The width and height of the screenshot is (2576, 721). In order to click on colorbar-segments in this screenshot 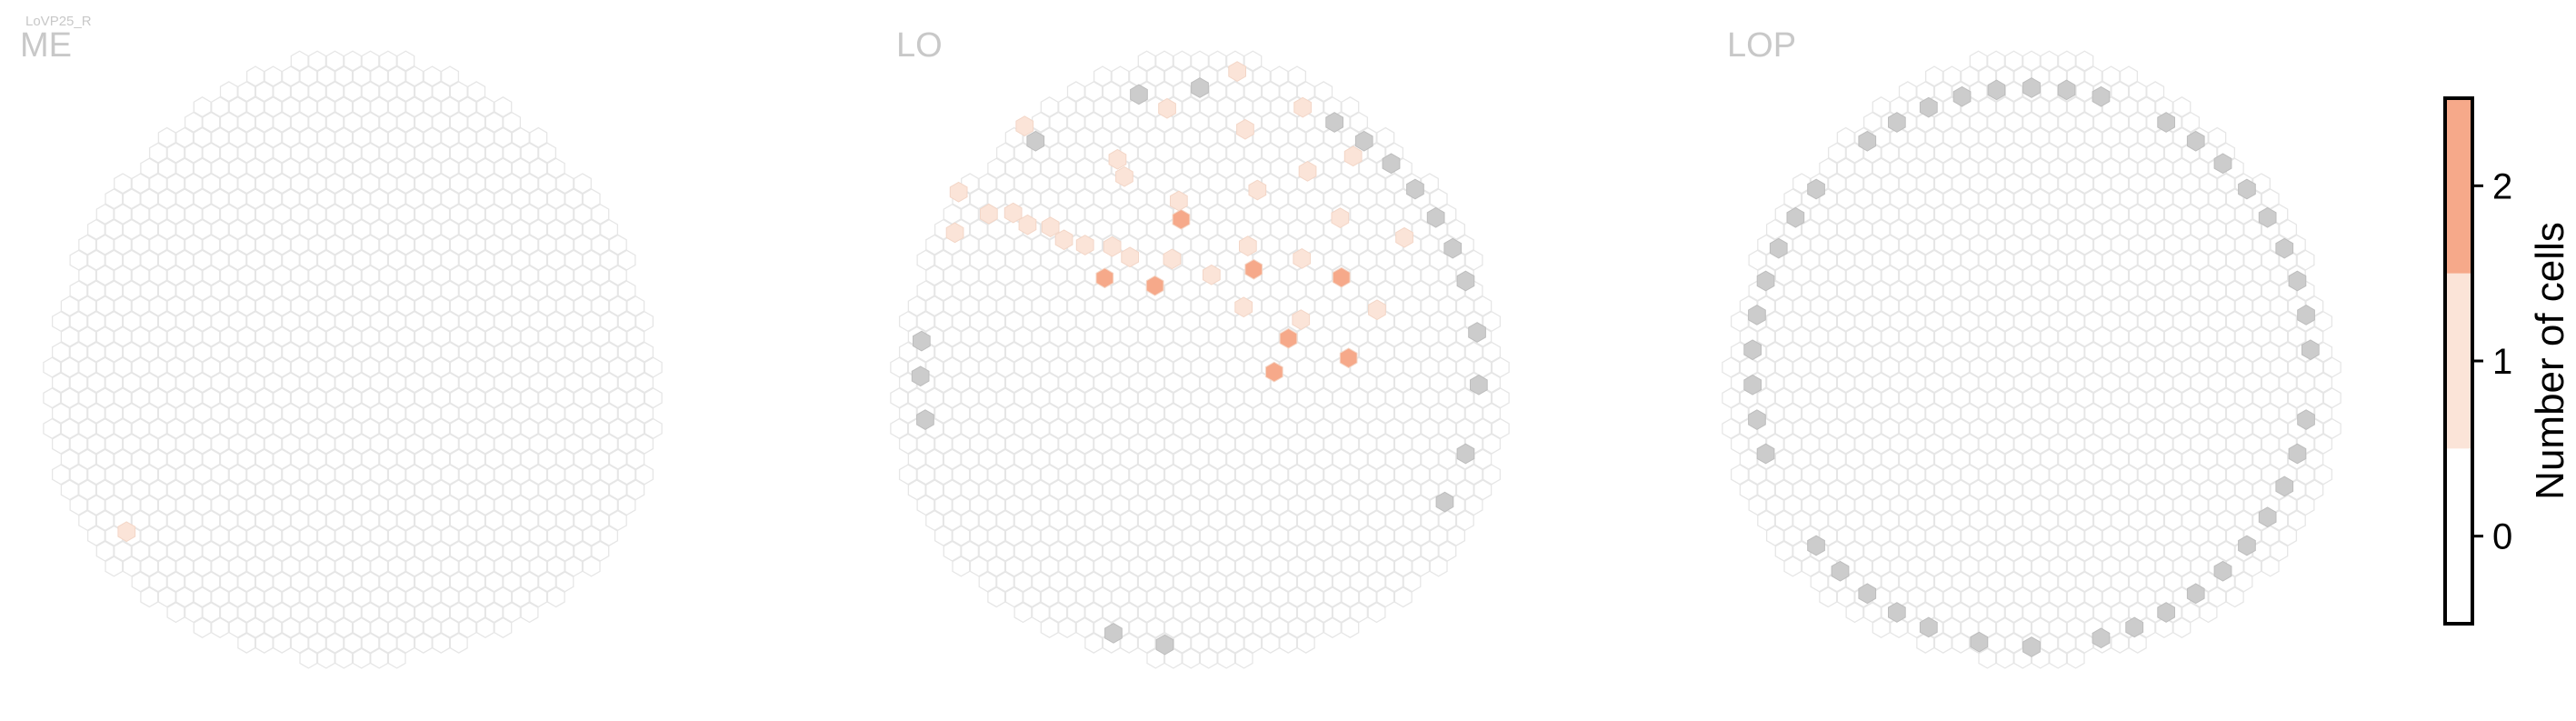, I will do `click(2458, 361)`.